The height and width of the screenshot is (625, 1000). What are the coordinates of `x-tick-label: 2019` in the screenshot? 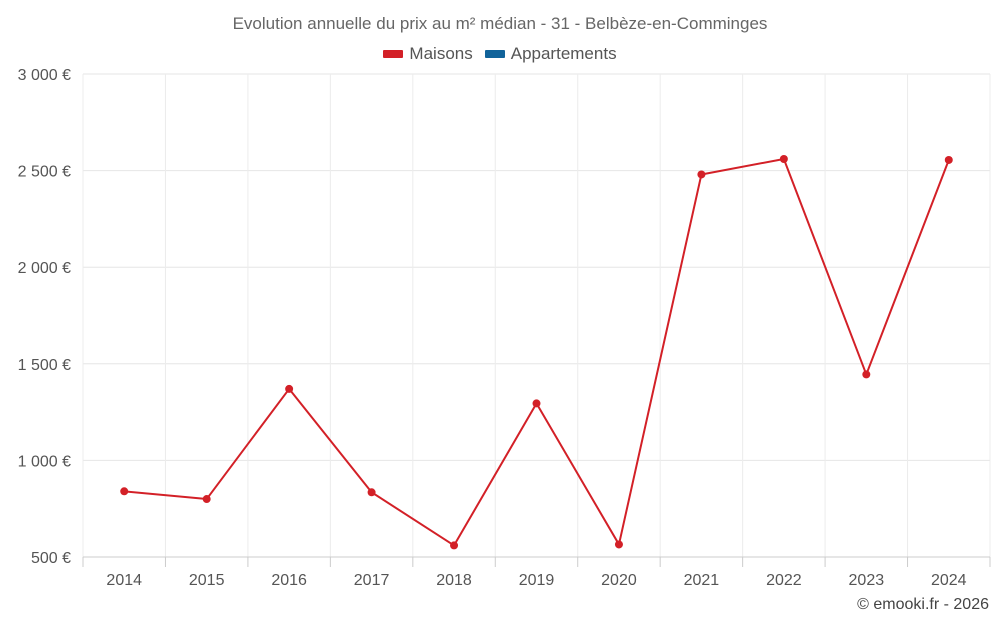 It's located at (537, 580).